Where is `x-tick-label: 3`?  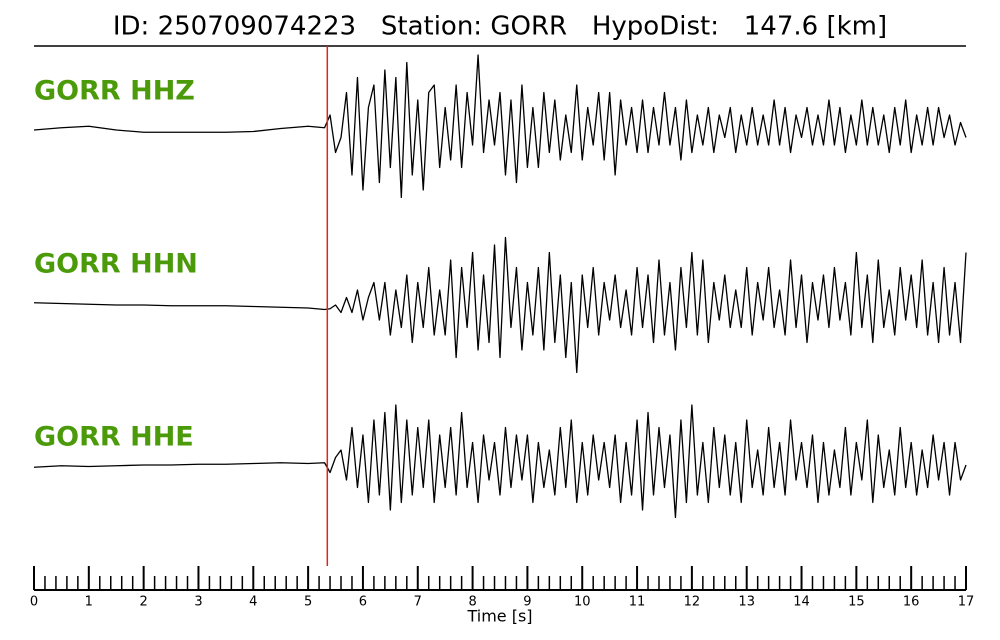
x-tick-label: 3 is located at coordinates (198, 602).